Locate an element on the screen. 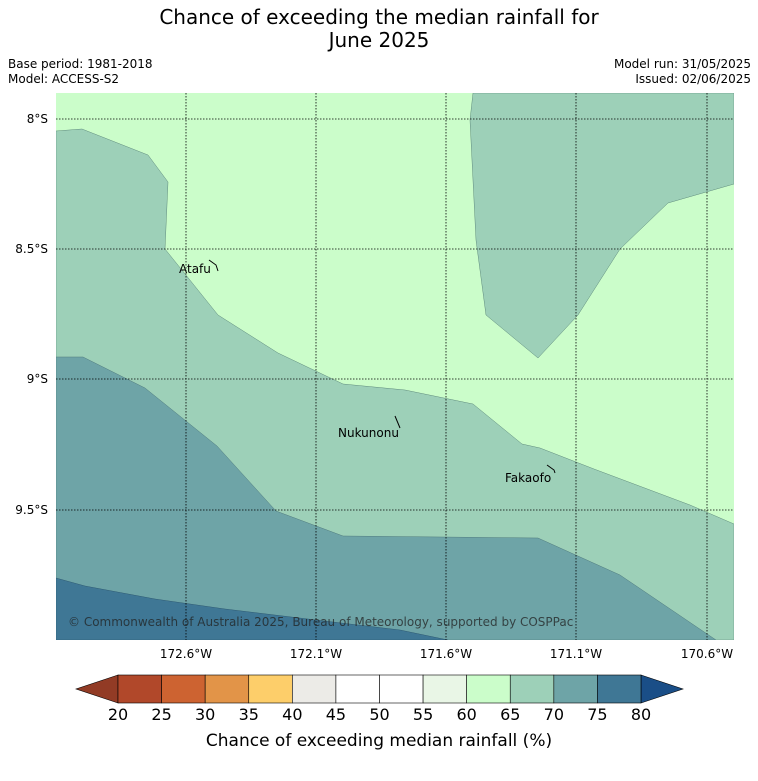 This screenshot has height=781, width=758. lon-label: 172.1°W is located at coordinates (316, 654).